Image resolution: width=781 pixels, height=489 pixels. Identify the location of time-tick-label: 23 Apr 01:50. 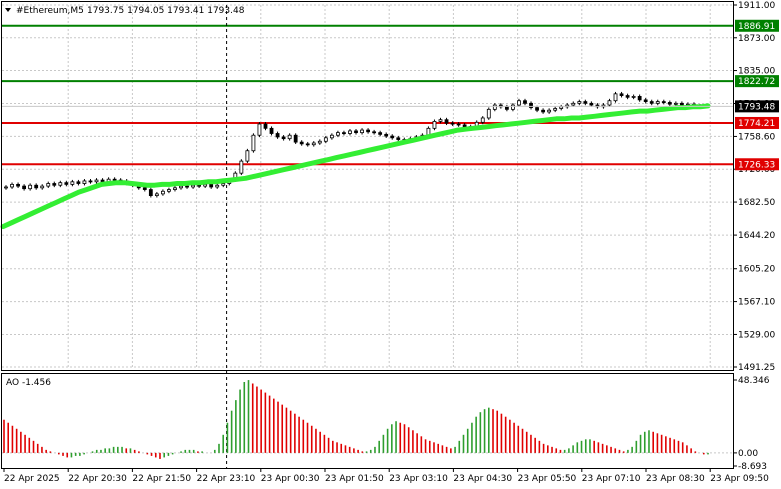
(354, 479).